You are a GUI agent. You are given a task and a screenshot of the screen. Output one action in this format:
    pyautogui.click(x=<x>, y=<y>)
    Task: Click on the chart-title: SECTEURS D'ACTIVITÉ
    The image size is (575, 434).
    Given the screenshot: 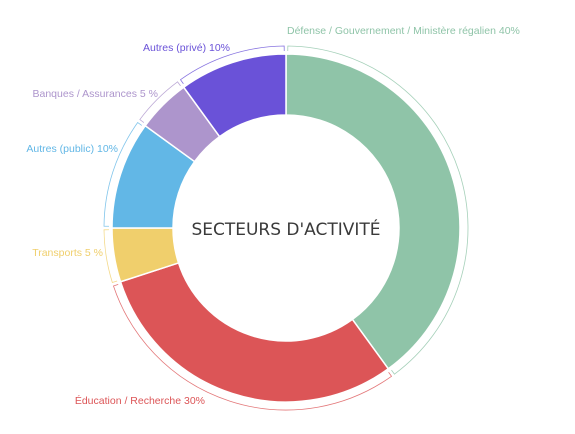 What is the action you would take?
    pyautogui.click(x=285, y=229)
    